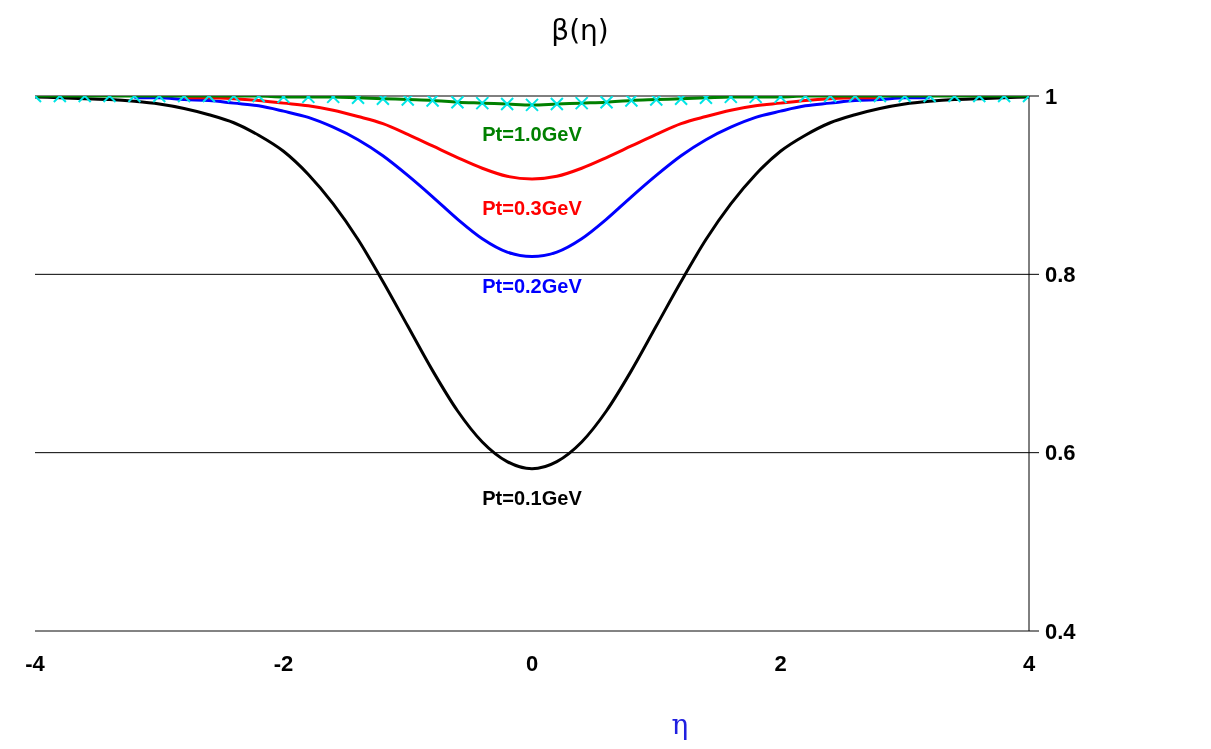  I want to click on x-axis-title: η, so click(680, 724).